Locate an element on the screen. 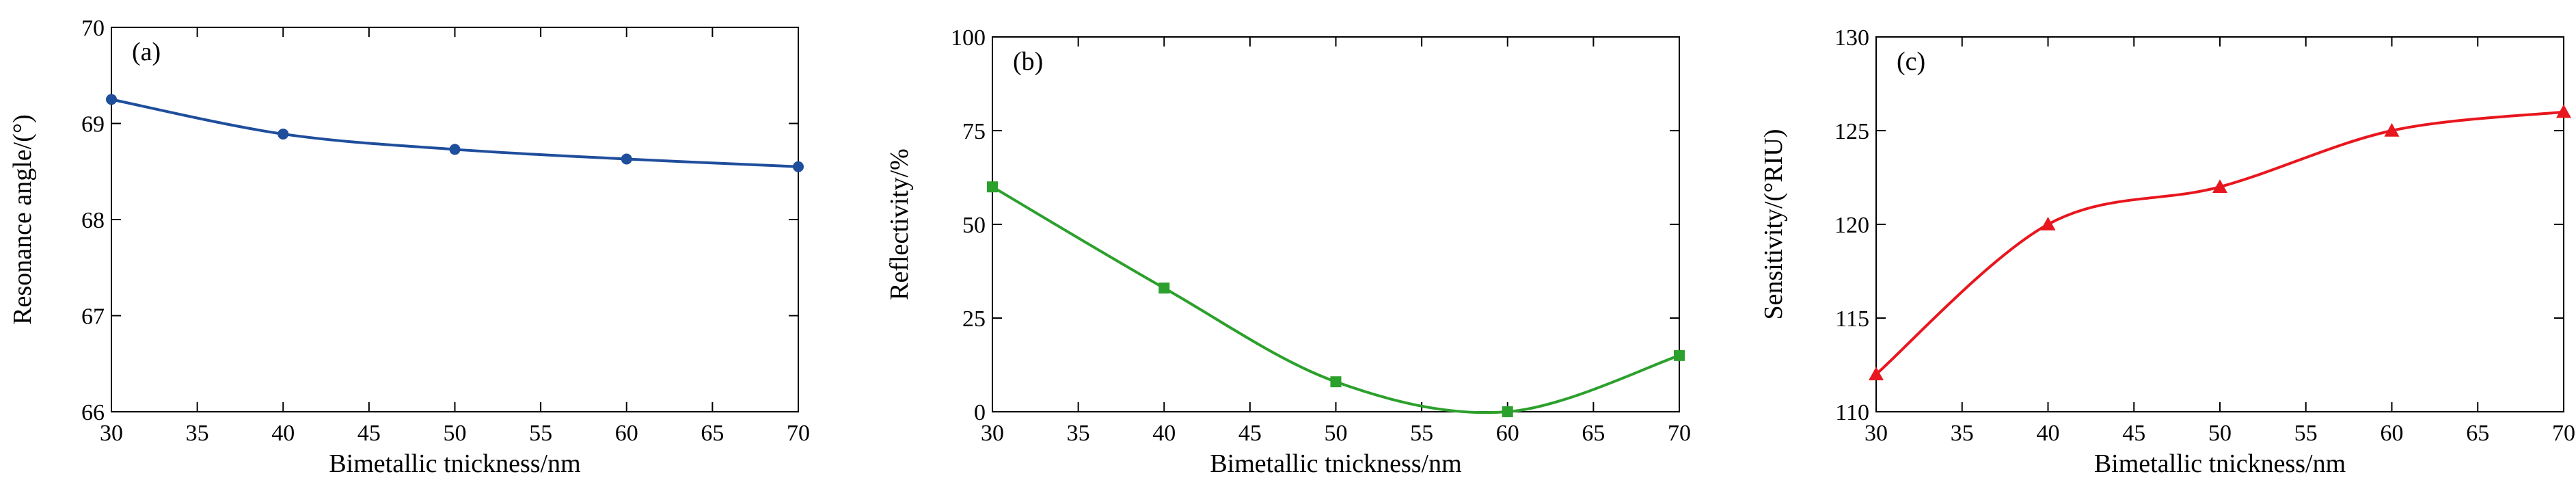  y-tick-label: 110 is located at coordinates (1852, 412).